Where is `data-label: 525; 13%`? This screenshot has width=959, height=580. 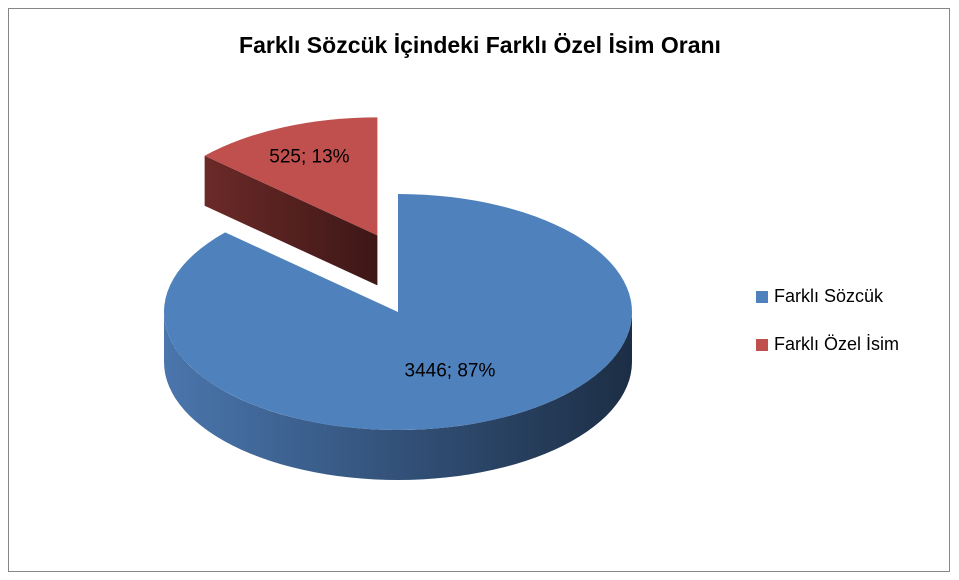 data-label: 525; 13% is located at coordinates (309, 157).